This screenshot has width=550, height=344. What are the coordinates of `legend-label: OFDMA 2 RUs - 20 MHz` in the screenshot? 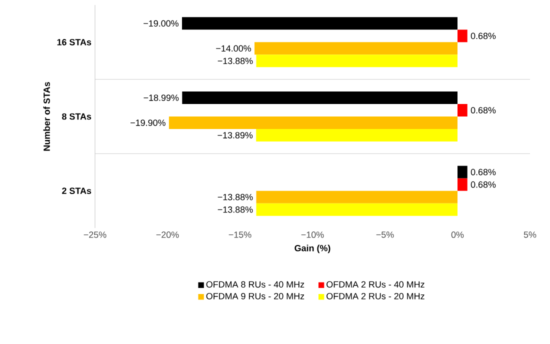 It's located at (375, 296).